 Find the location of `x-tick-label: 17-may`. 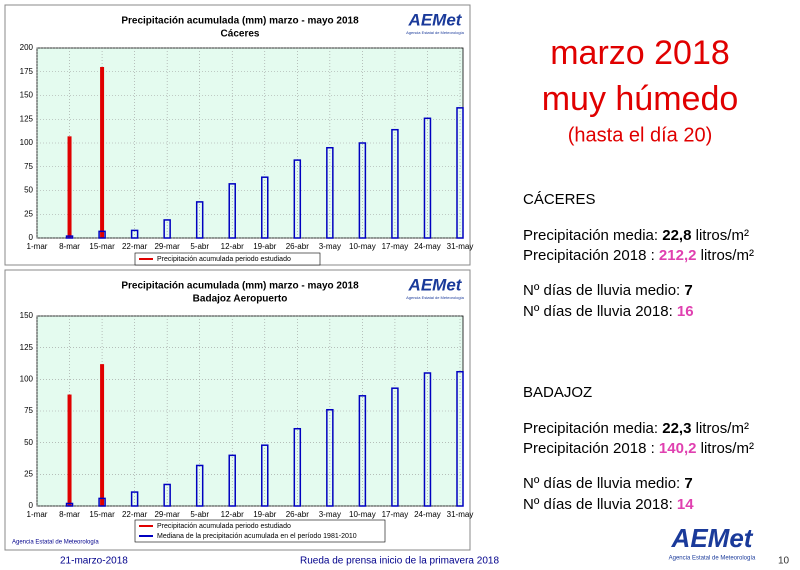

x-tick-label: 17-may is located at coordinates (395, 246).